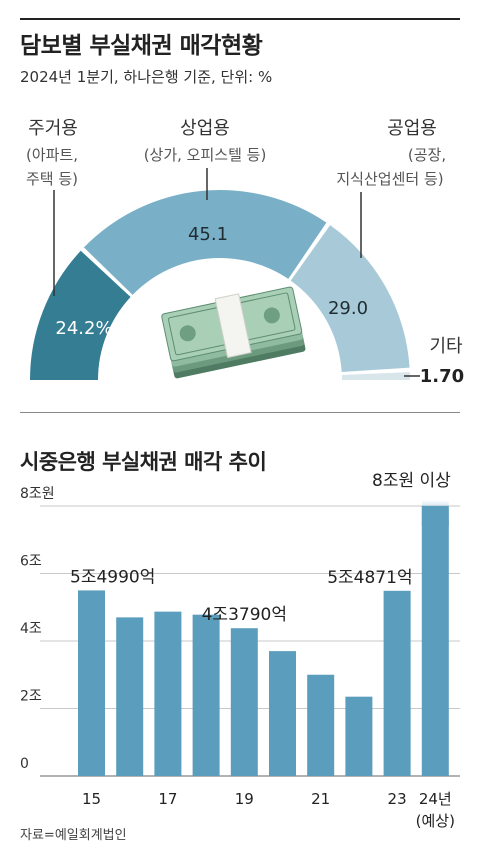 This screenshot has height=860, width=480. What do you see at coordinates (375, 376) in the screenshot?
I see `donut-segment-other` at bounding box center [375, 376].